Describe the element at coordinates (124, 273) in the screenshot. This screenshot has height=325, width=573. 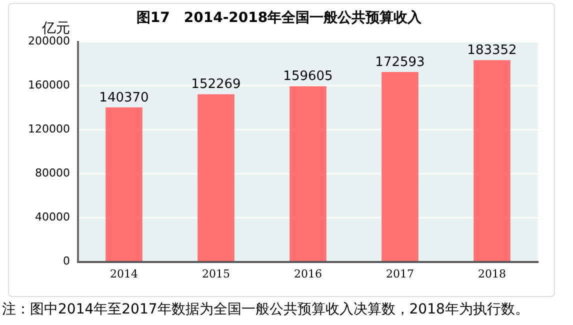
I see `x-tick-label: 2014` at that location.